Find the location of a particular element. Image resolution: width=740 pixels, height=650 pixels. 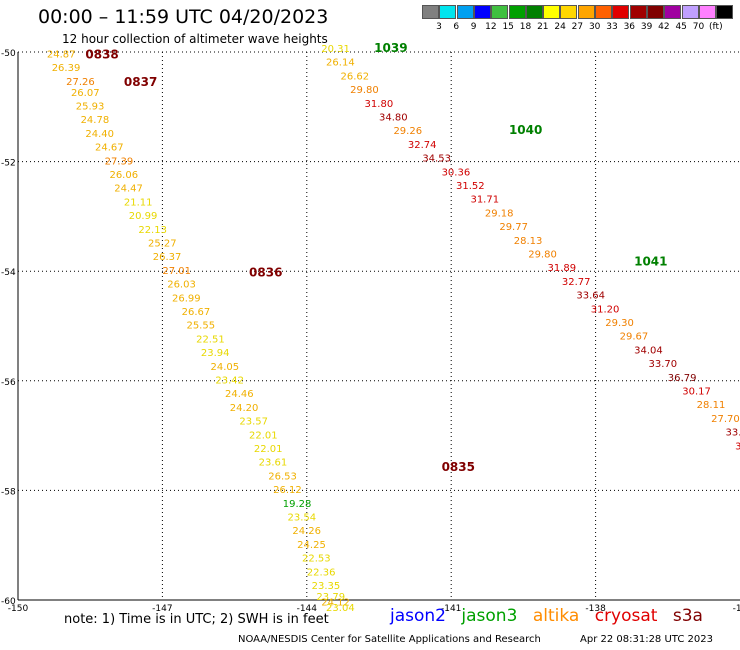

swh-value-label: 23.94 is located at coordinates (215, 353).